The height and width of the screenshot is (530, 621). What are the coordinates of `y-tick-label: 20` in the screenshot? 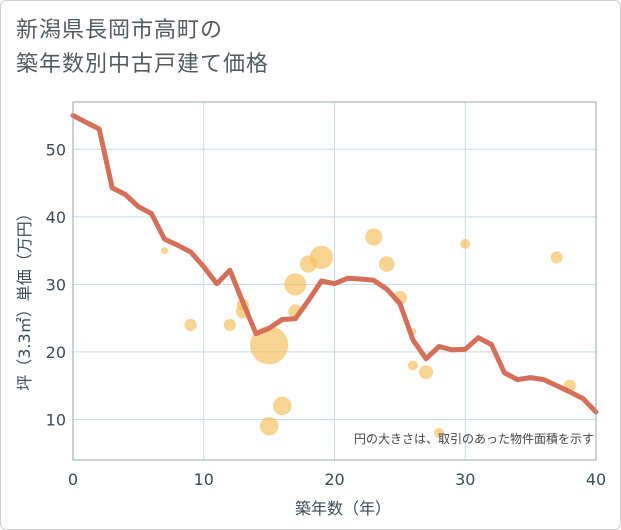 It's located at (56, 352).